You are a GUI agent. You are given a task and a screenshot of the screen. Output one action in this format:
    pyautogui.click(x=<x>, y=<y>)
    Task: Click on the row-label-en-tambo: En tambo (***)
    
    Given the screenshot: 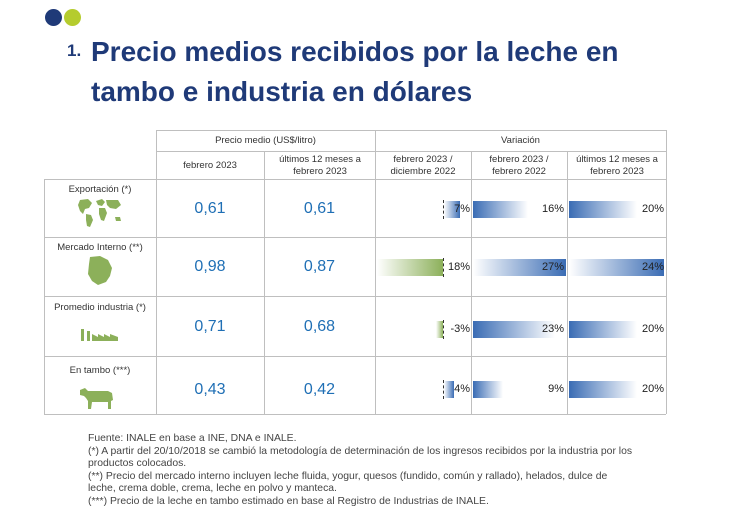 What is the action you would take?
    pyautogui.click(x=100, y=370)
    